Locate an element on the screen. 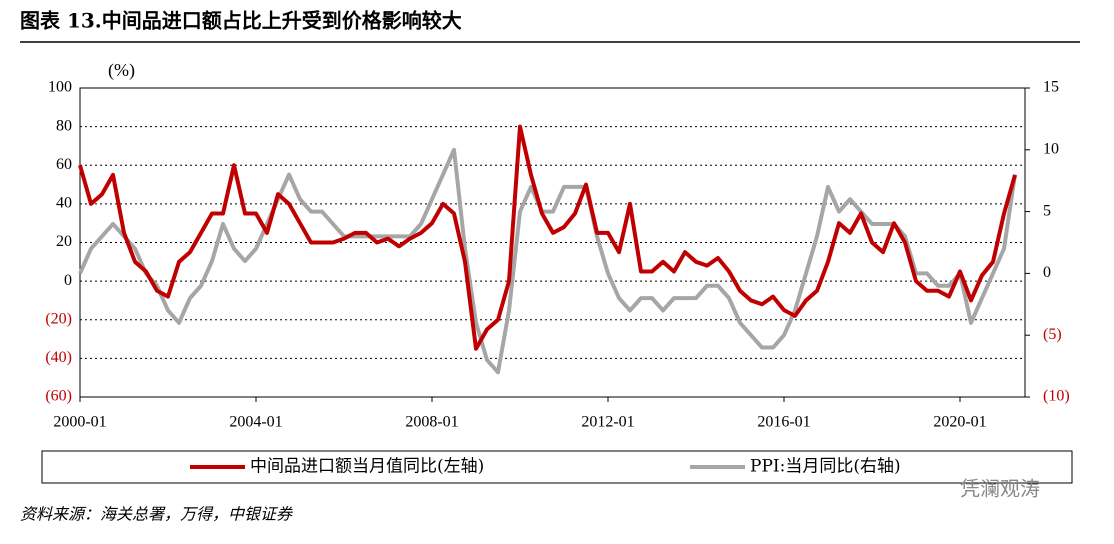  x-tick-label: 2004-01 is located at coordinates (255, 422).